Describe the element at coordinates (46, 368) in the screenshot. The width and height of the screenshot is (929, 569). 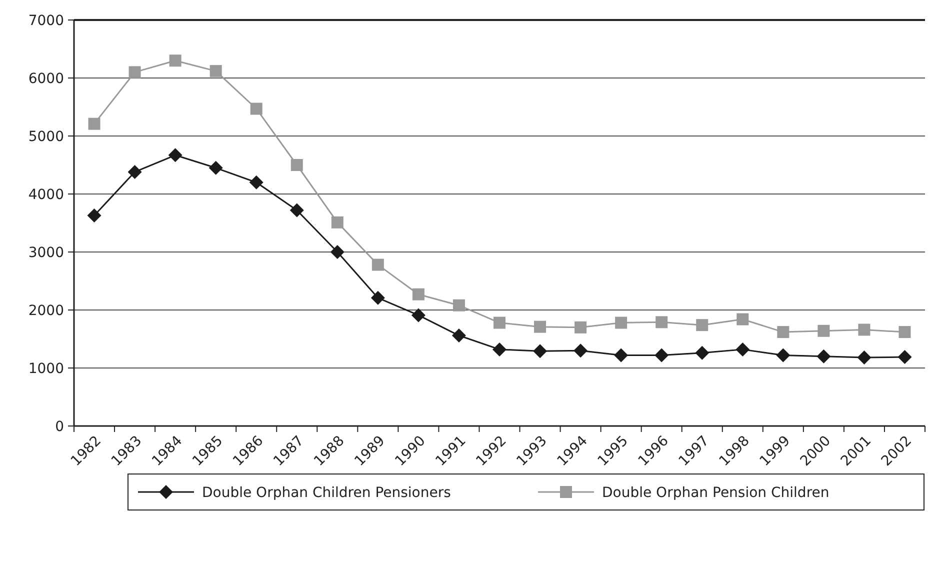
I see `y-tick-label: 1000` at that location.